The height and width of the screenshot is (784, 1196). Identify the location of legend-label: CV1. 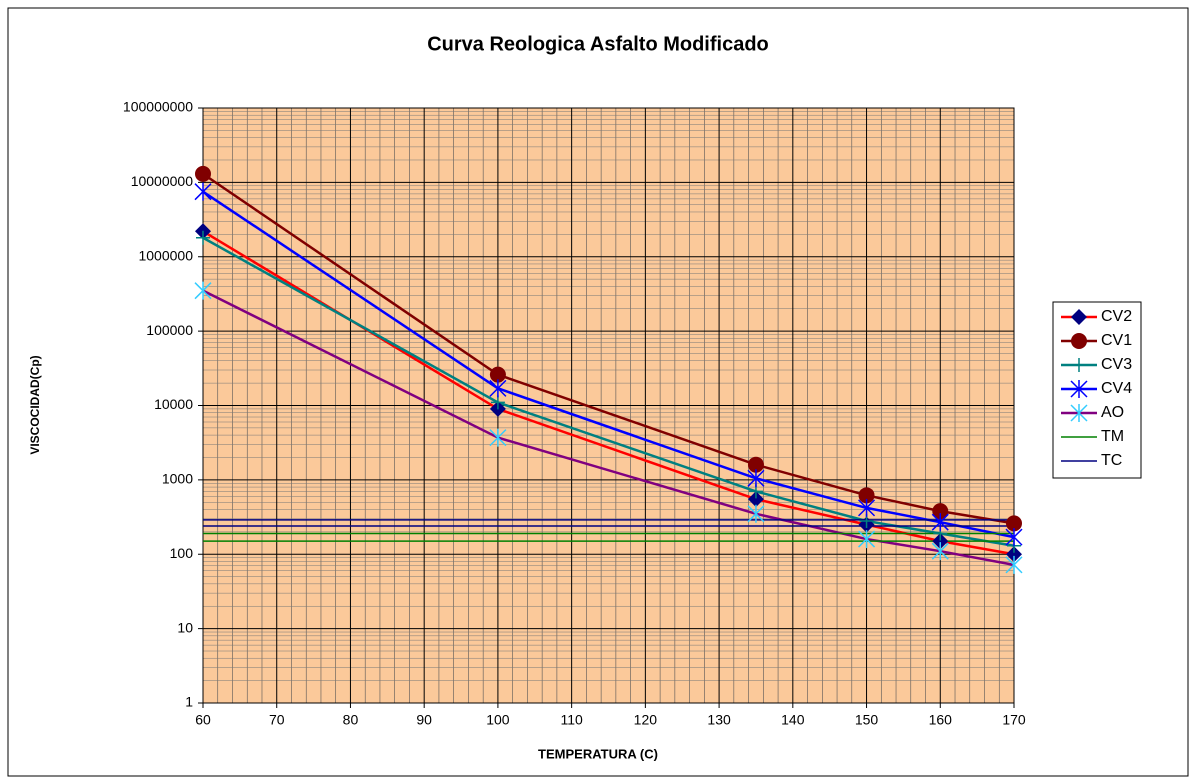
(1116, 340).